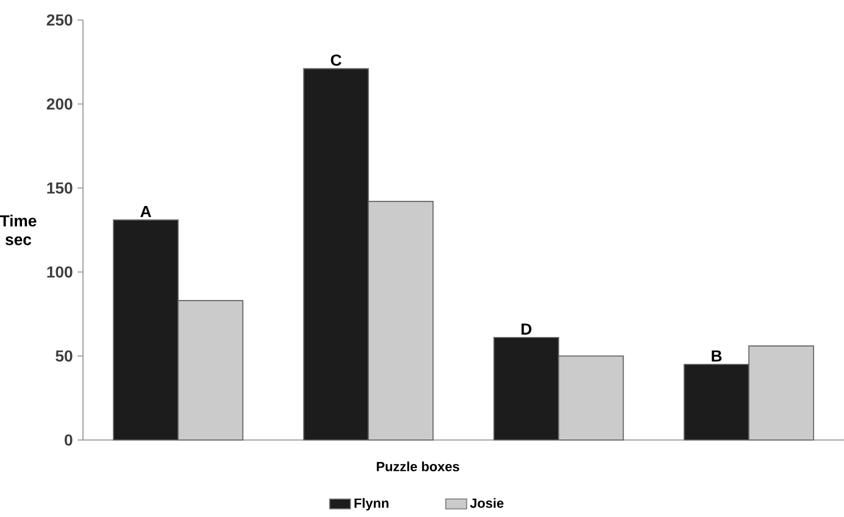 Image resolution: width=844 pixels, height=517 pixels. I want to click on x-tick-label: A, so click(146, 211).